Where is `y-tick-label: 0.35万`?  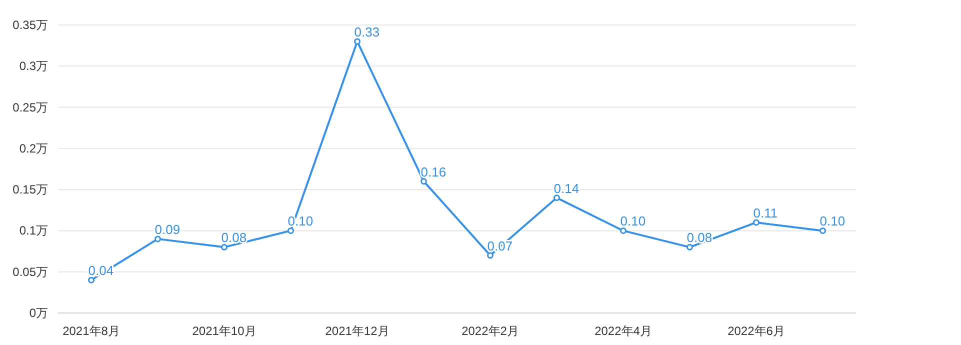
y-tick-label: 0.35万 is located at coordinates (30, 25).